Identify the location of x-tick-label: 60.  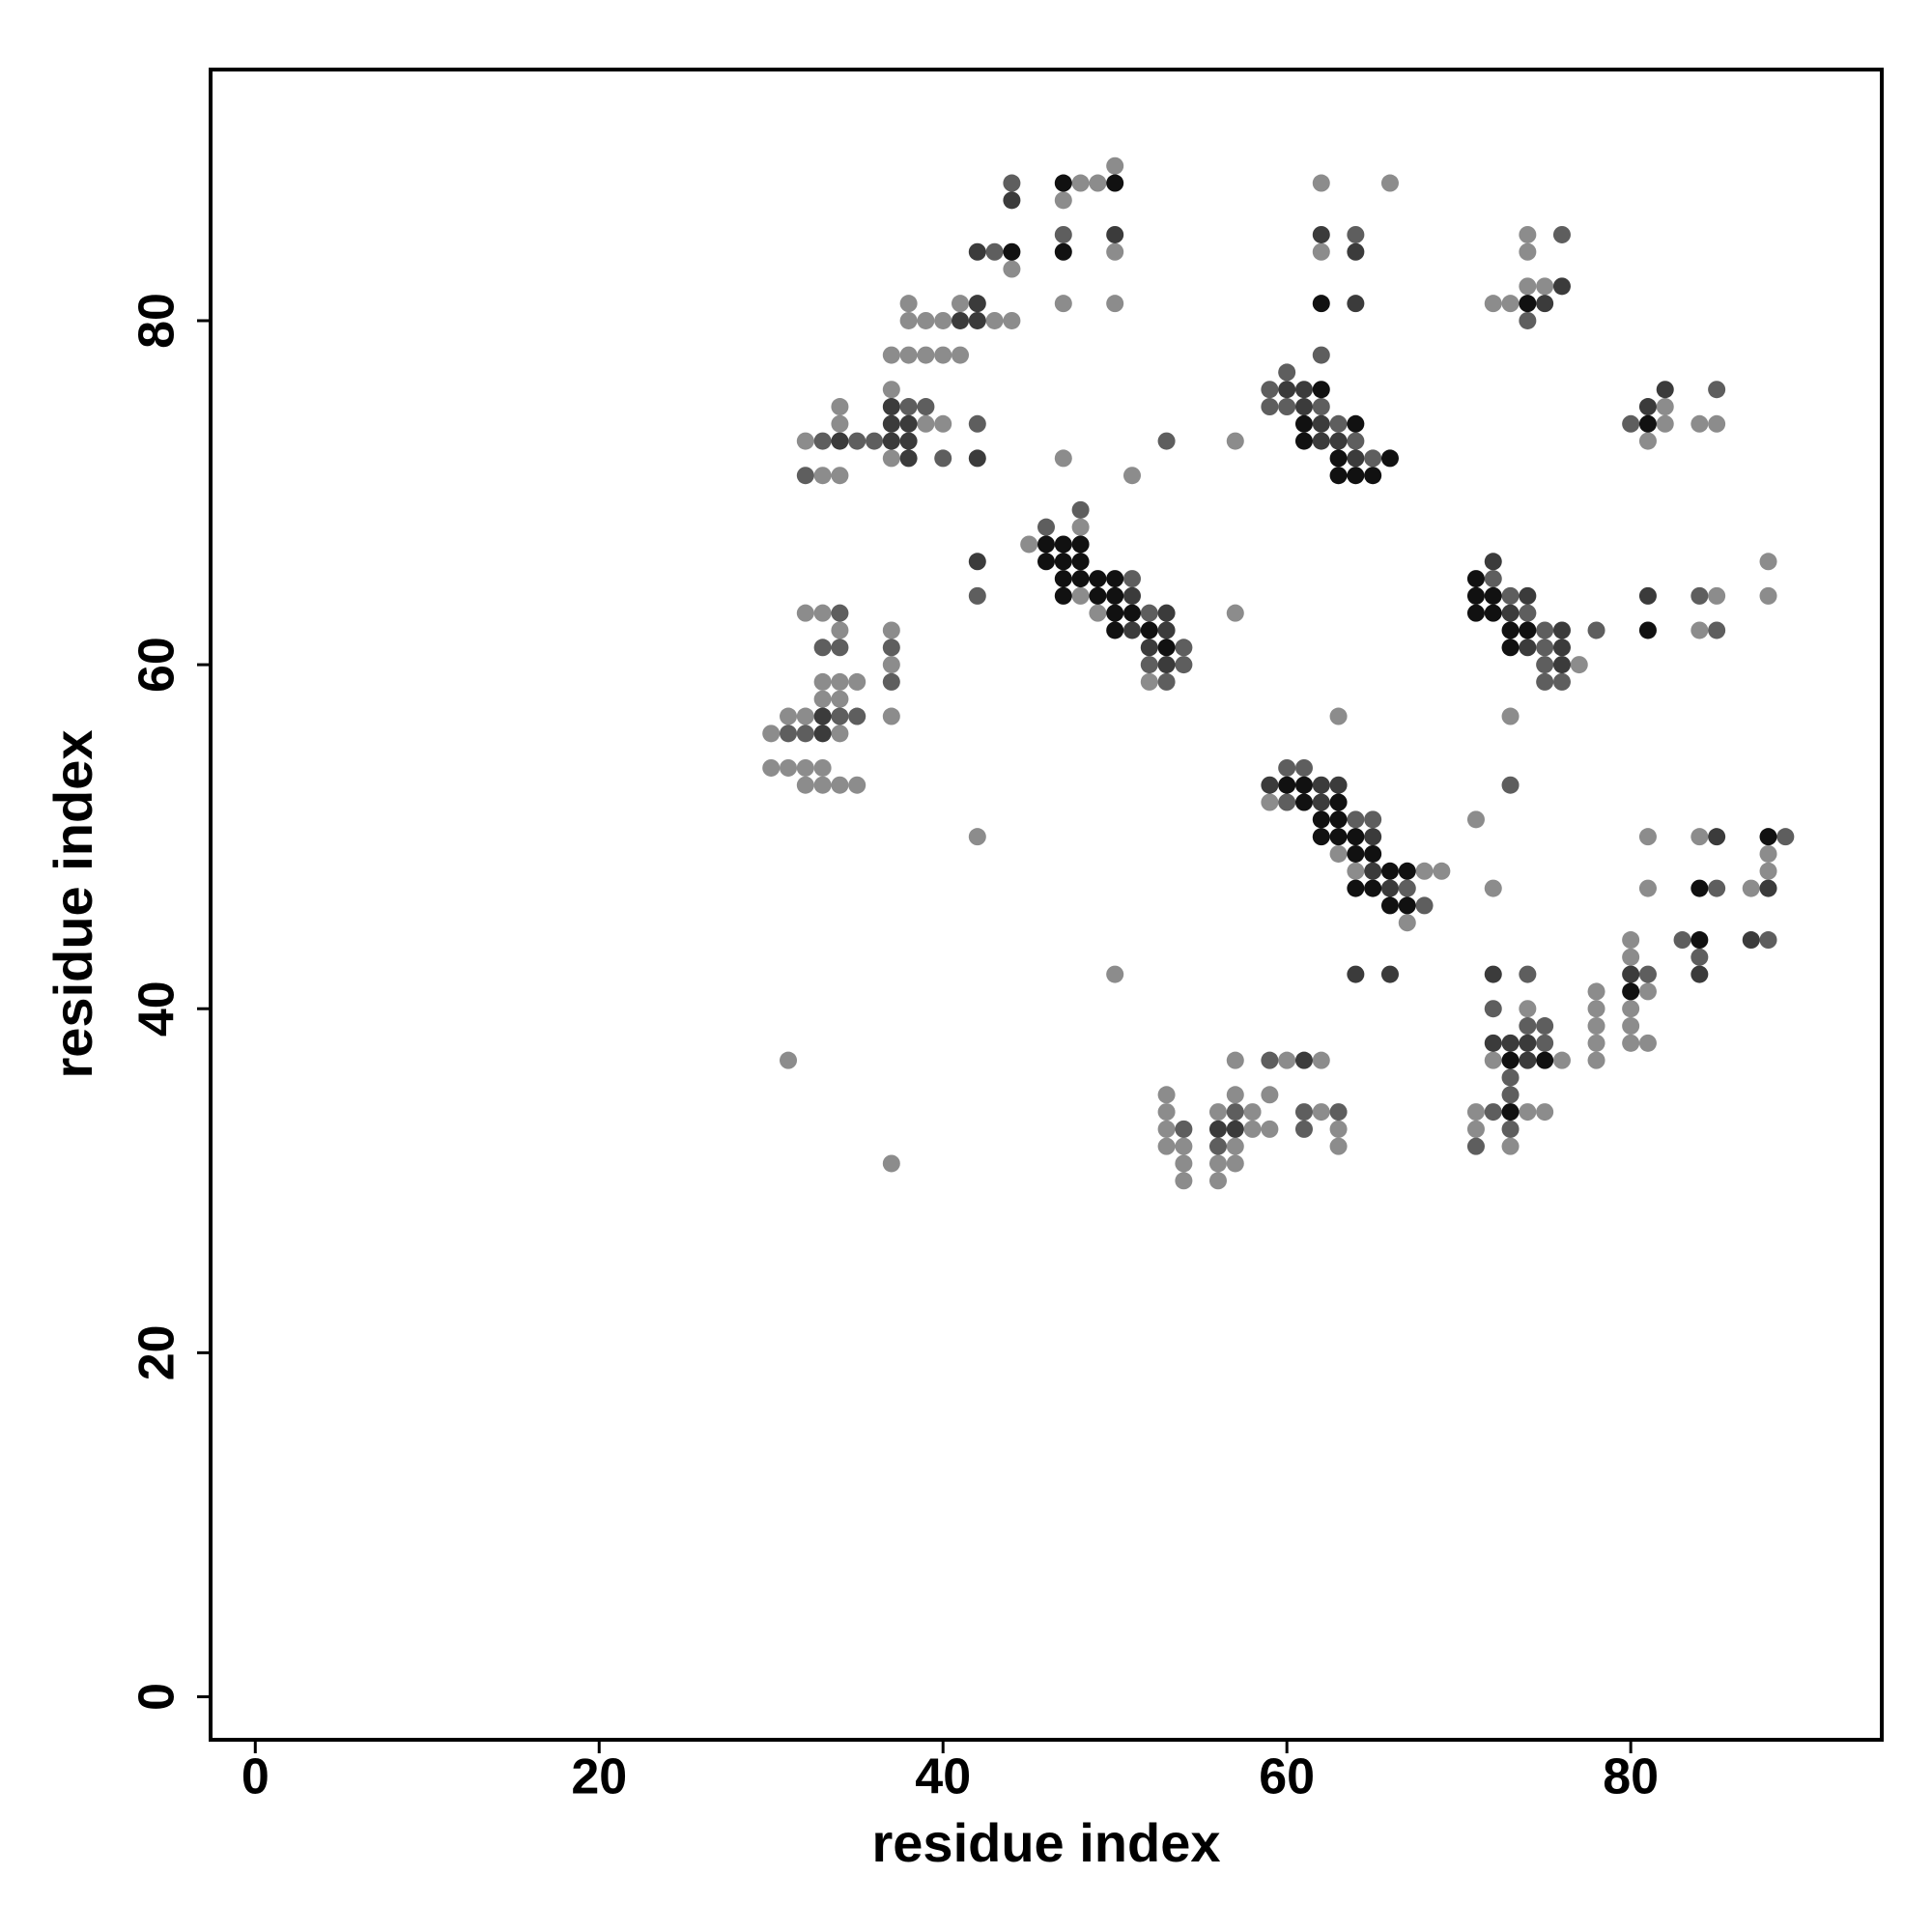
(1287, 1777).